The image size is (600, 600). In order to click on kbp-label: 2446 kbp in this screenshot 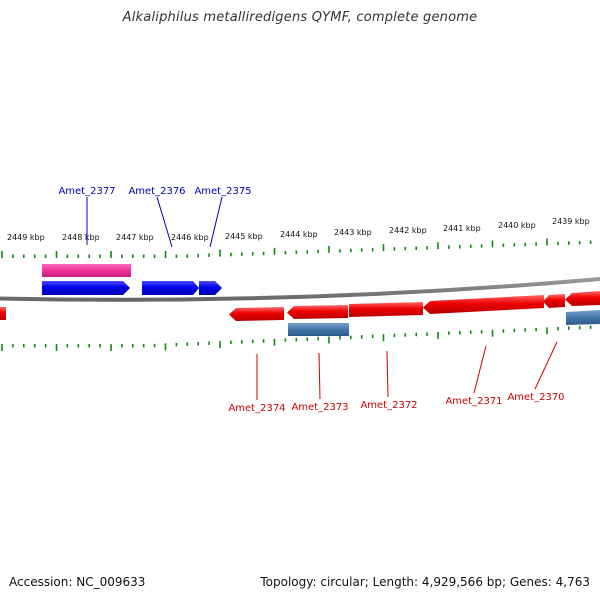, I will do `click(190, 237)`.